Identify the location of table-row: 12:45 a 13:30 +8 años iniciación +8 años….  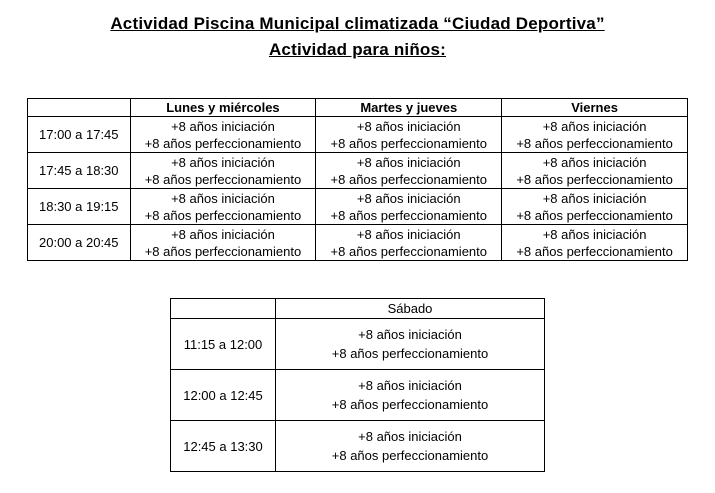
(357, 446).